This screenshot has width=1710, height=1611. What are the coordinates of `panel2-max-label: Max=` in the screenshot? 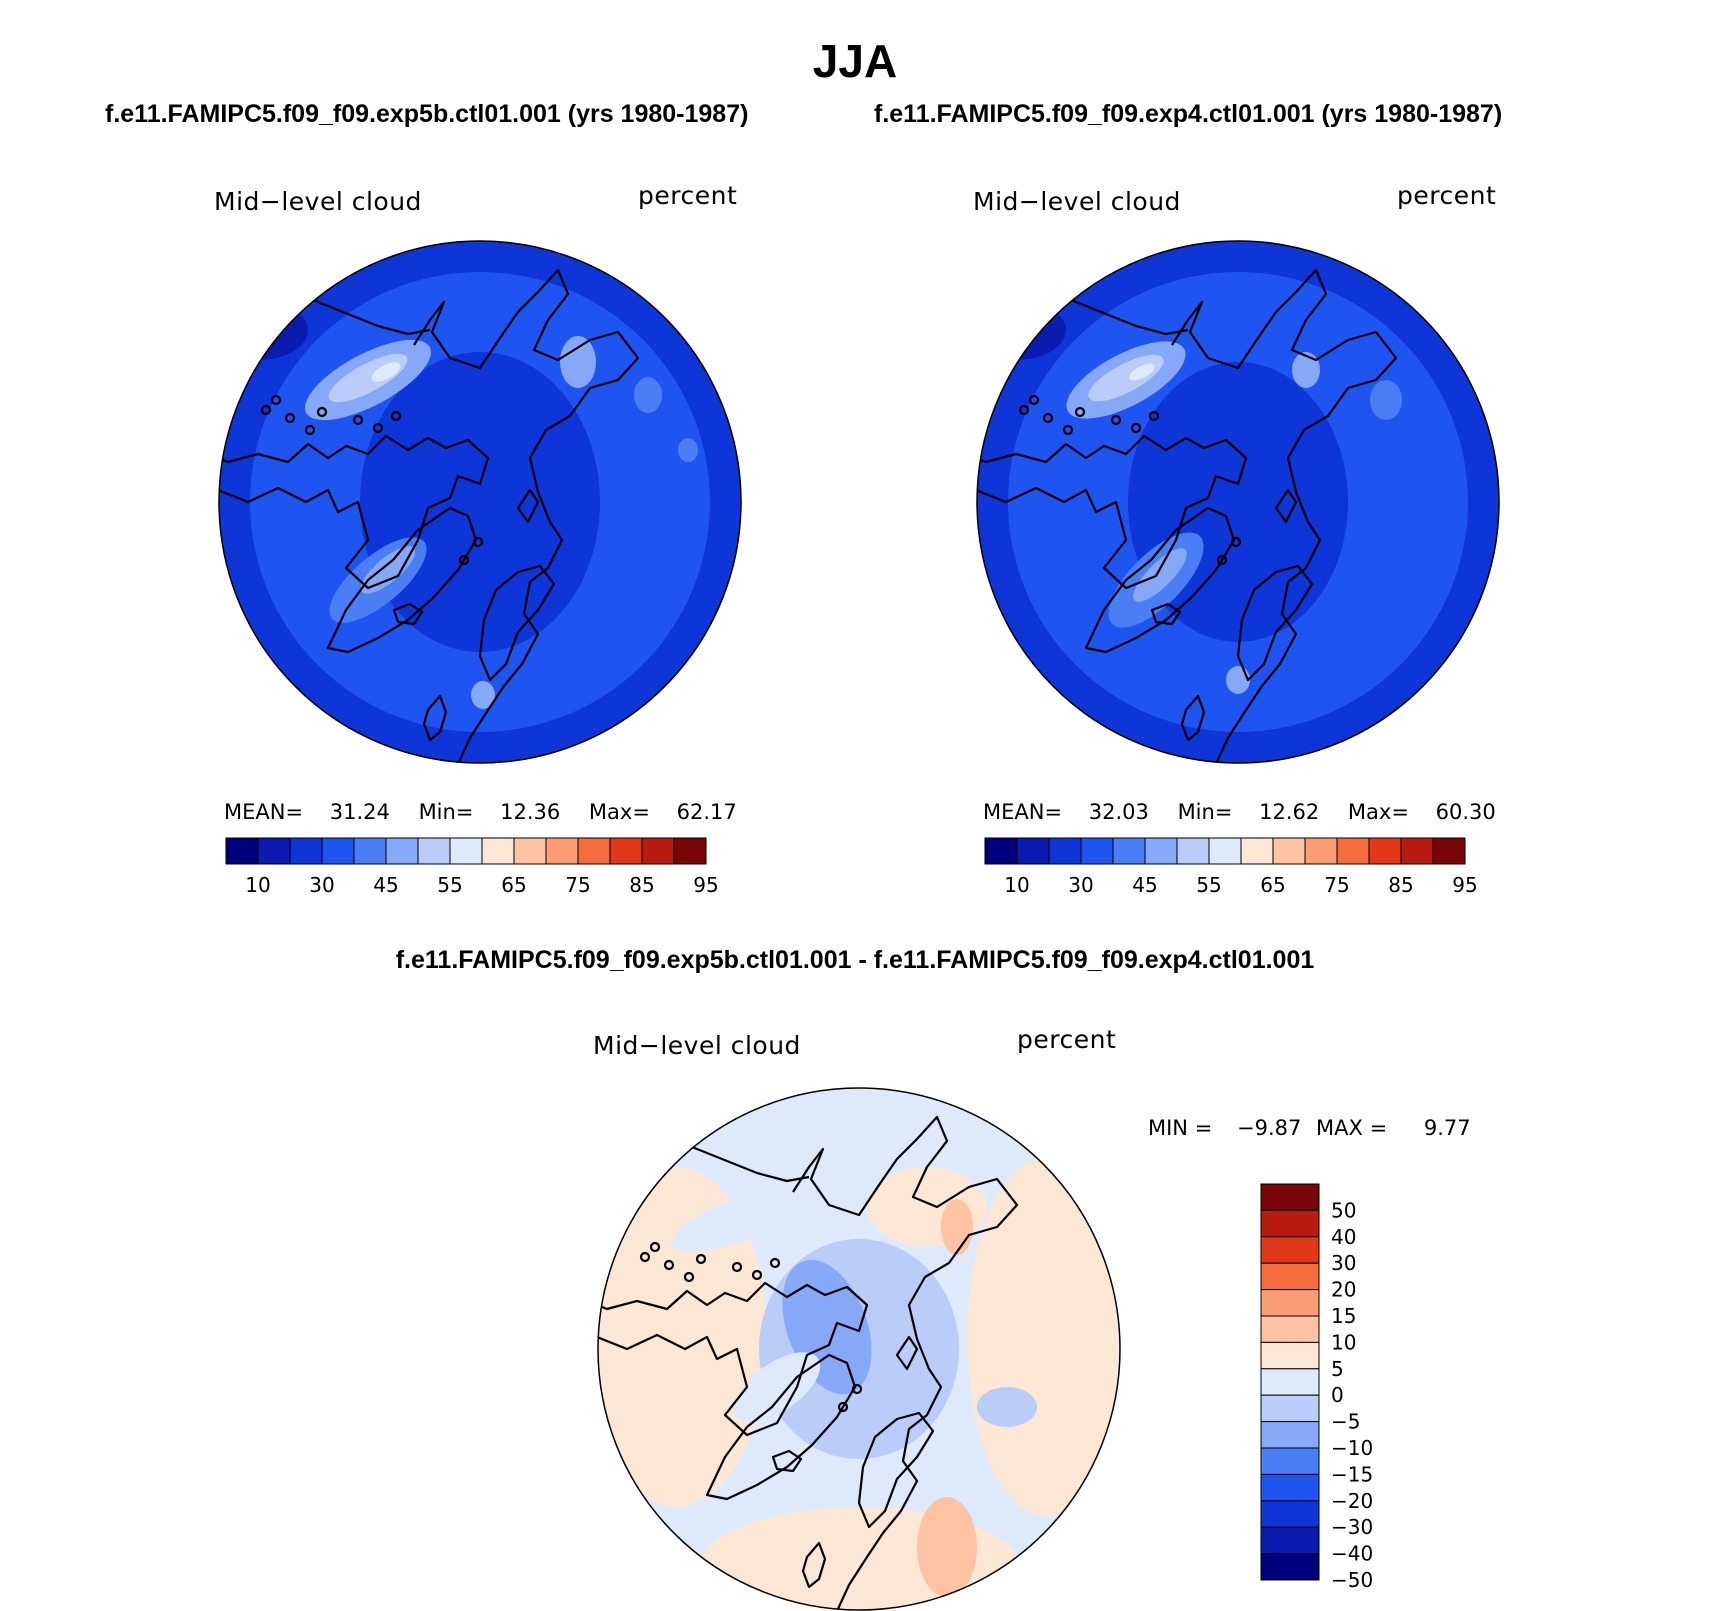 It's located at (1378, 812).